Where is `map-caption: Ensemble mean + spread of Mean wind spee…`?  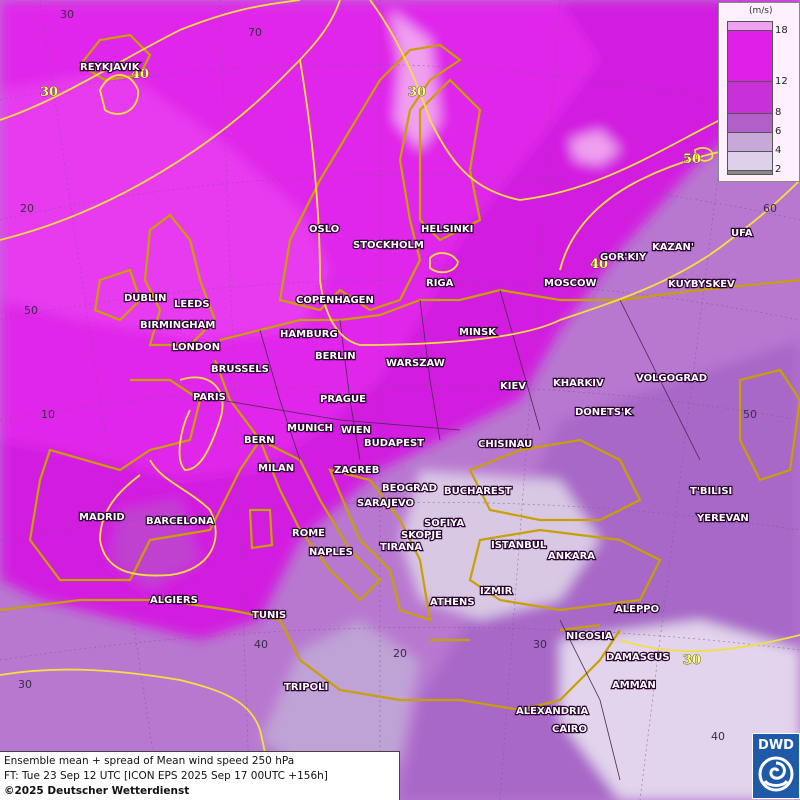 map-caption: Ensemble mean + spread of Mean wind spee… is located at coordinates (200, 775).